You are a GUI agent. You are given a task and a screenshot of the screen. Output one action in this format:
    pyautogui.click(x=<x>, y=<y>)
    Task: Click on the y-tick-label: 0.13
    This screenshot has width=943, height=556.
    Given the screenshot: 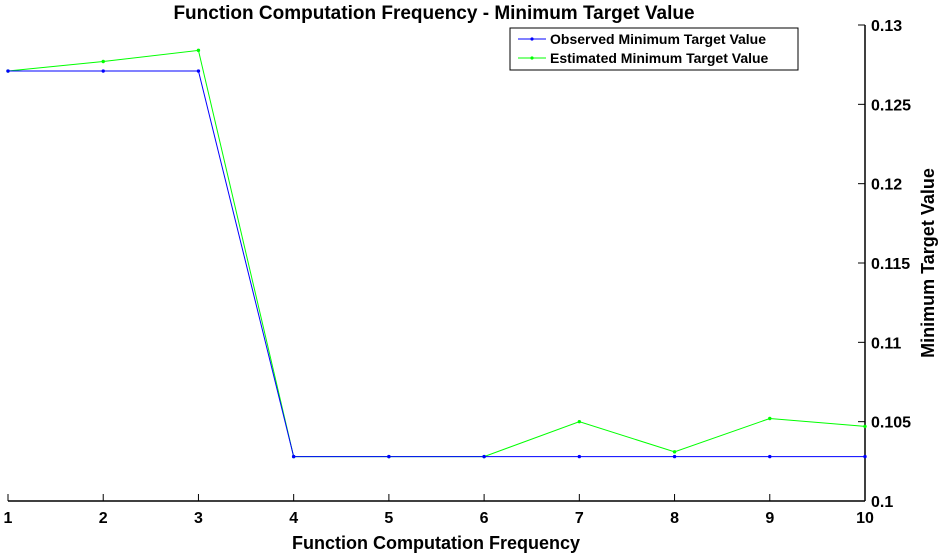 What is the action you would take?
    pyautogui.click(x=886, y=26)
    